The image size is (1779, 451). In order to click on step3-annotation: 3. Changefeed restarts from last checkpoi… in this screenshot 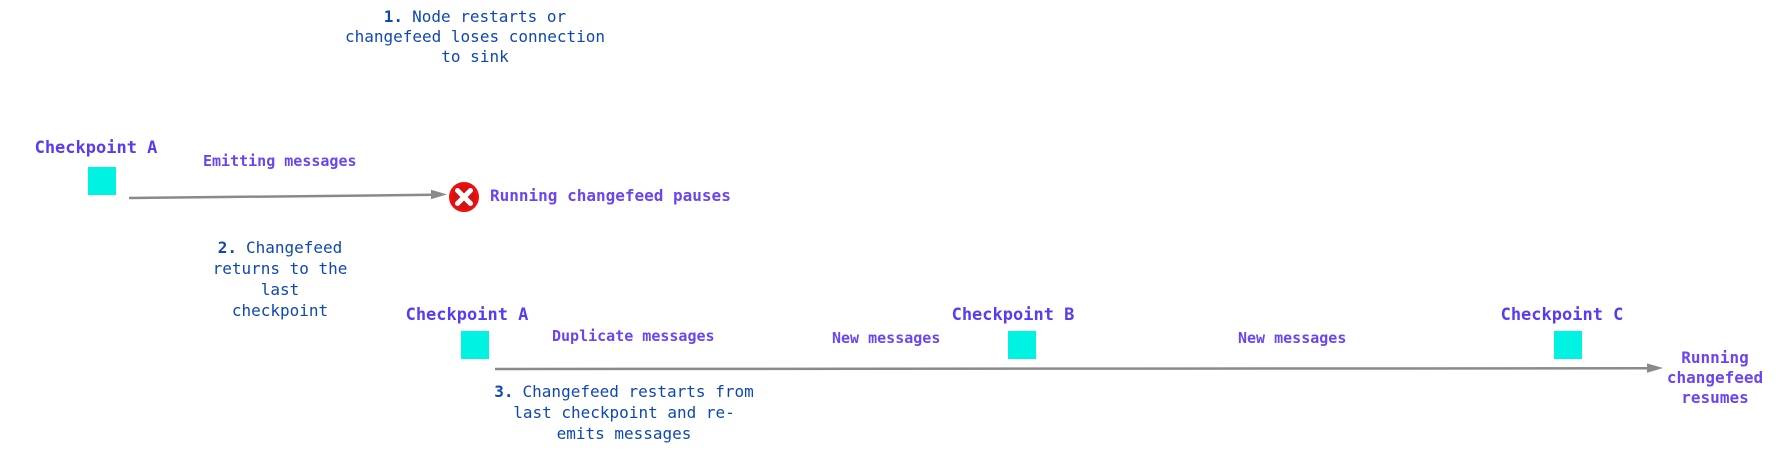, I will do `click(624, 412)`.